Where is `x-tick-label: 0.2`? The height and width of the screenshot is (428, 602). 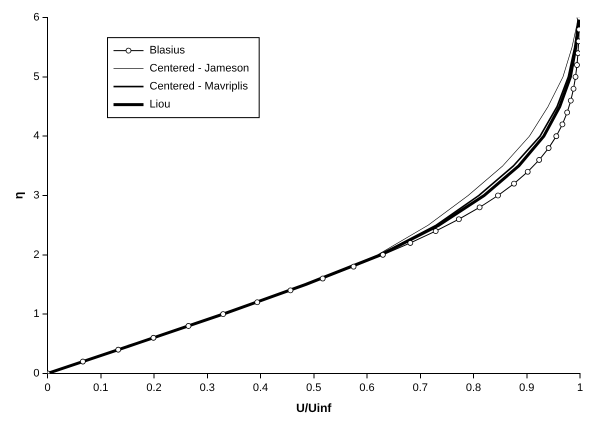
x-tick-label: 0.2 is located at coordinates (154, 388).